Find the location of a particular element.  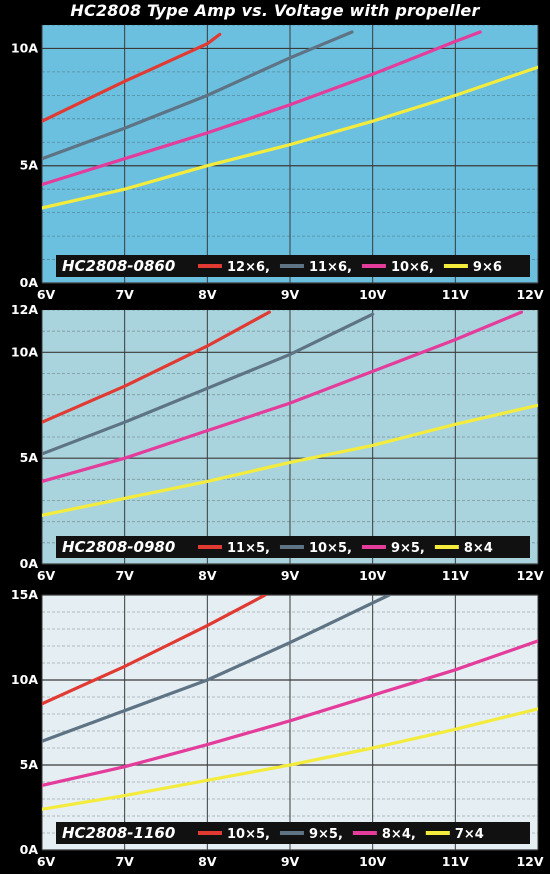

legend-entry: 11×5, is located at coordinates (248, 548).